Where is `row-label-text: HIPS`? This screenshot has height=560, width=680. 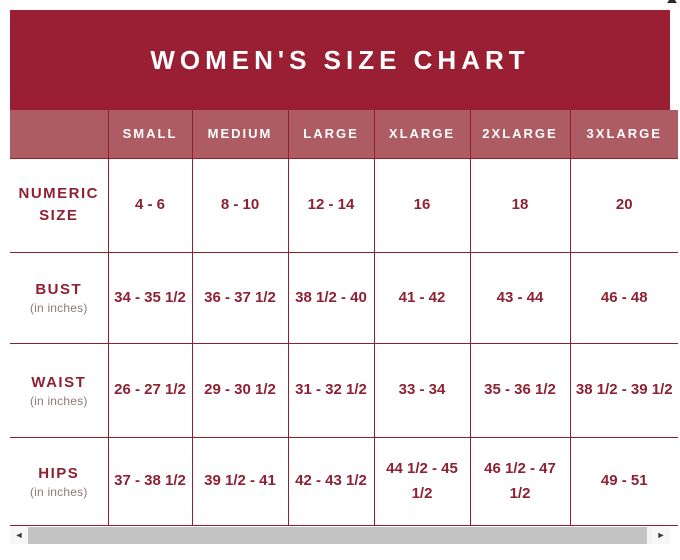 row-label-text: HIPS is located at coordinates (59, 473).